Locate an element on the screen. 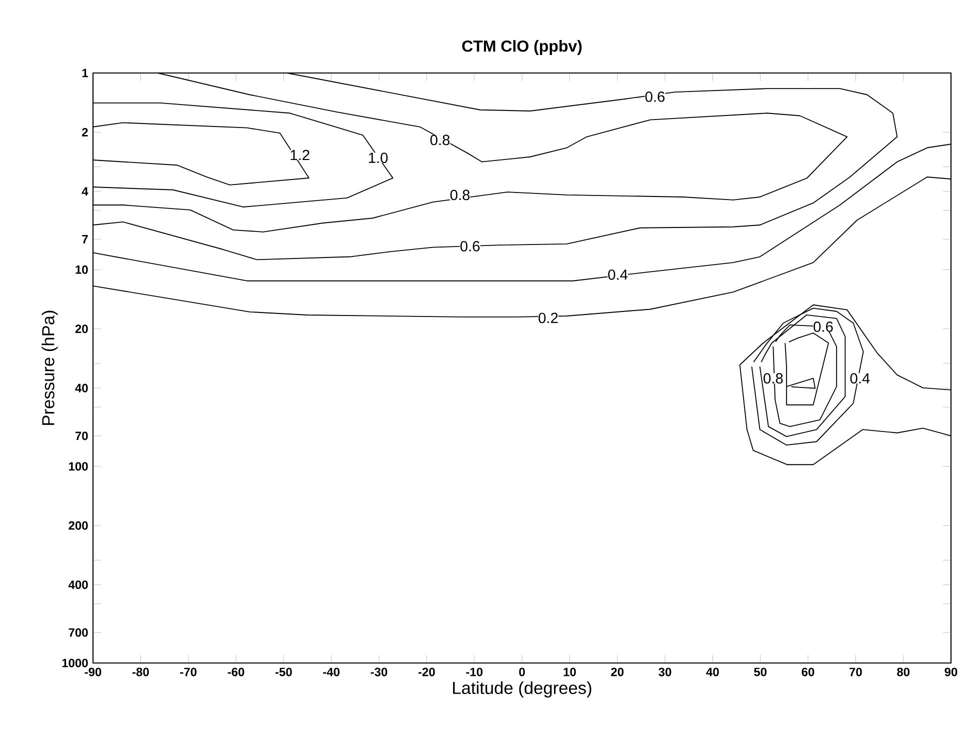 This screenshot has height=745, width=961. x-tick-label: 90 is located at coordinates (951, 672).